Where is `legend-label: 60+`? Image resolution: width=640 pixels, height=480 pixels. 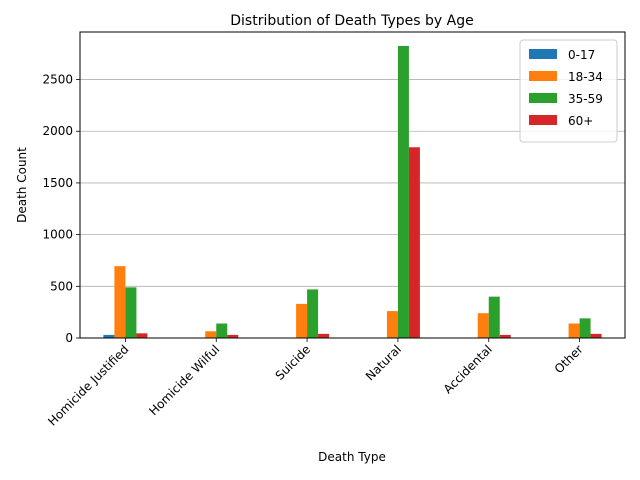
legend-label: 60+ is located at coordinates (580, 121).